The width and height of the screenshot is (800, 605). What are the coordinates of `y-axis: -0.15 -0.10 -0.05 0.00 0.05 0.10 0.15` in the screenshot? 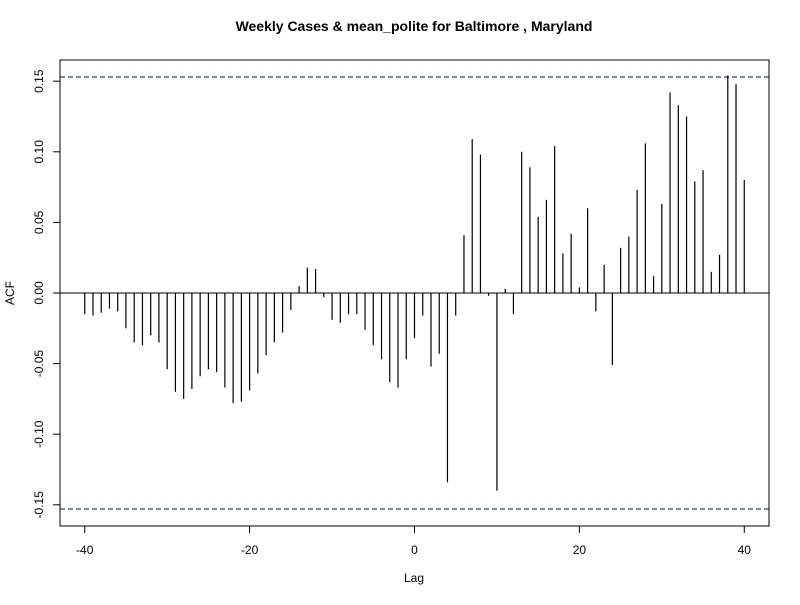 It's located at (46, 293).